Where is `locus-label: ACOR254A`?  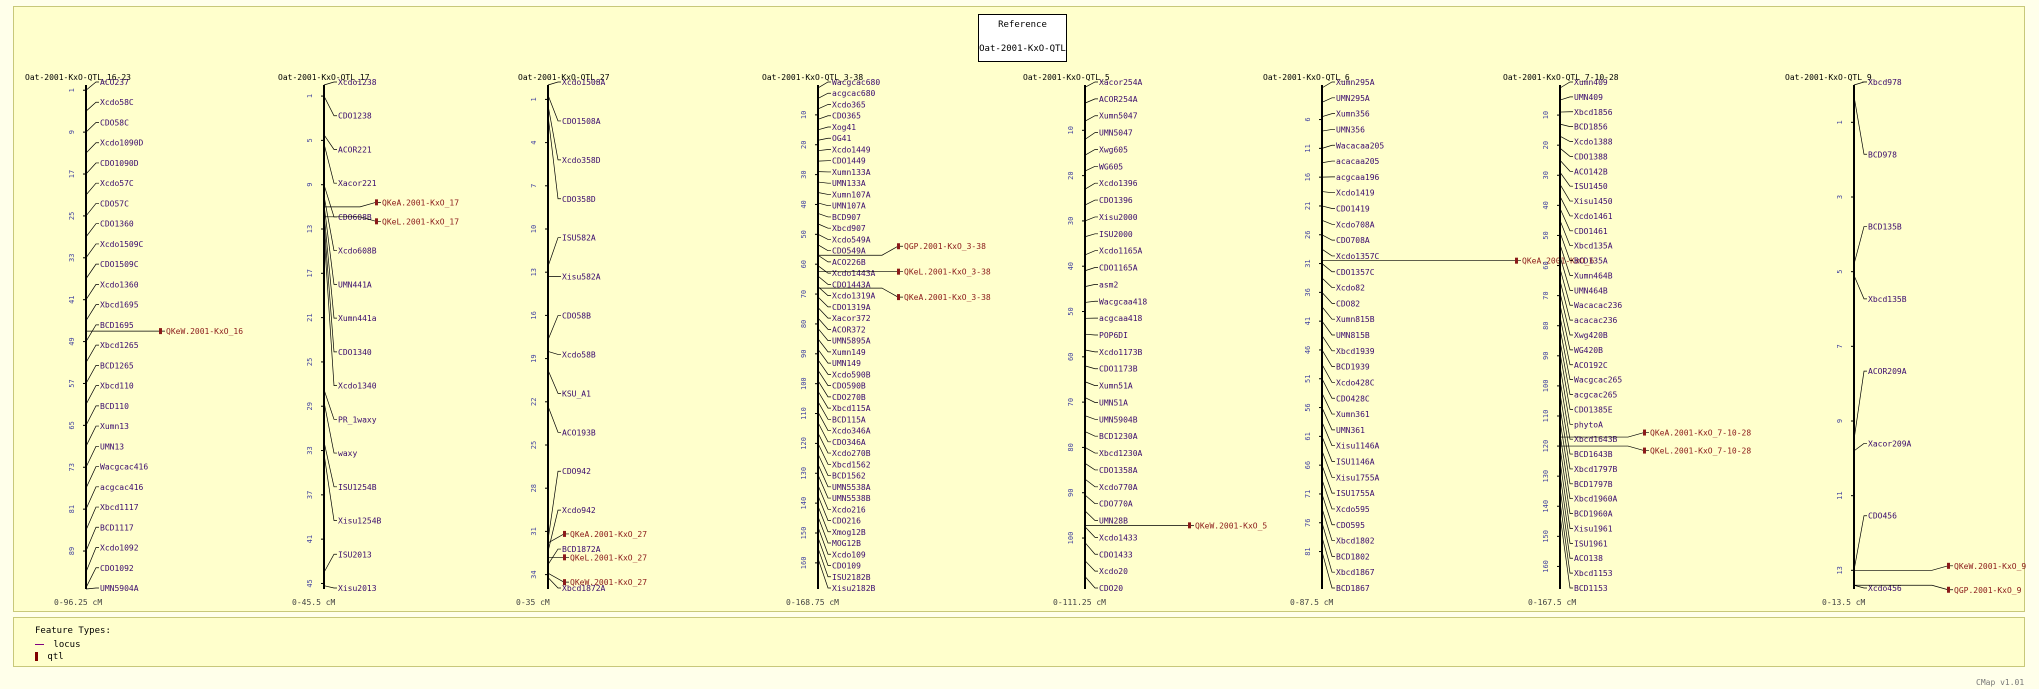 locus-label: ACOR254A is located at coordinates (1118, 99).